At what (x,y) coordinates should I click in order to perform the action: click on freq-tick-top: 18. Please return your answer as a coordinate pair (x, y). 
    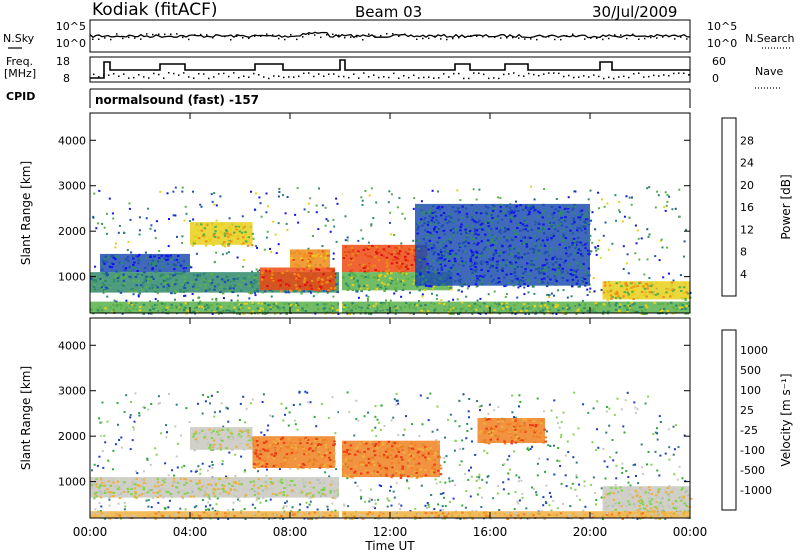
    Looking at the image, I should click on (63, 61).